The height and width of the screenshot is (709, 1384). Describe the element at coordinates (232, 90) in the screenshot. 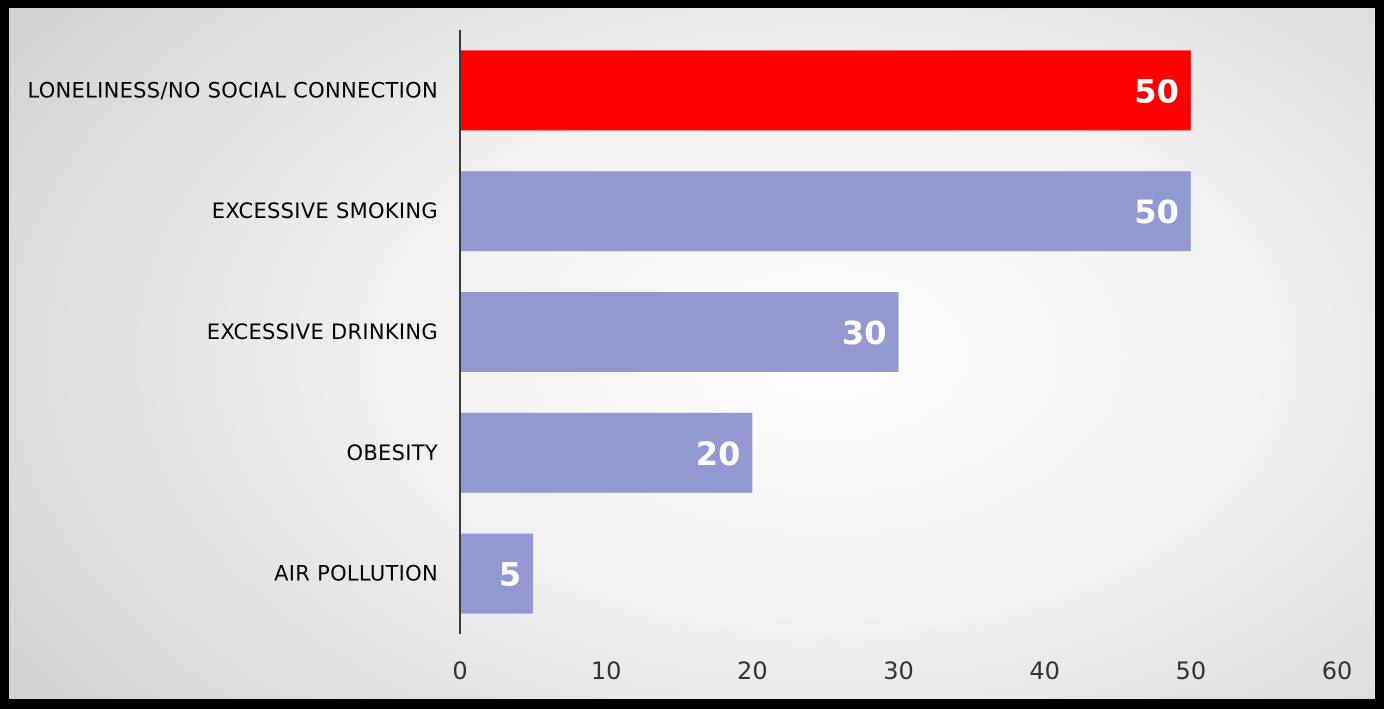

I see `category-label-0: LONELINESS/NO SOCIAL CONNECTION` at that location.